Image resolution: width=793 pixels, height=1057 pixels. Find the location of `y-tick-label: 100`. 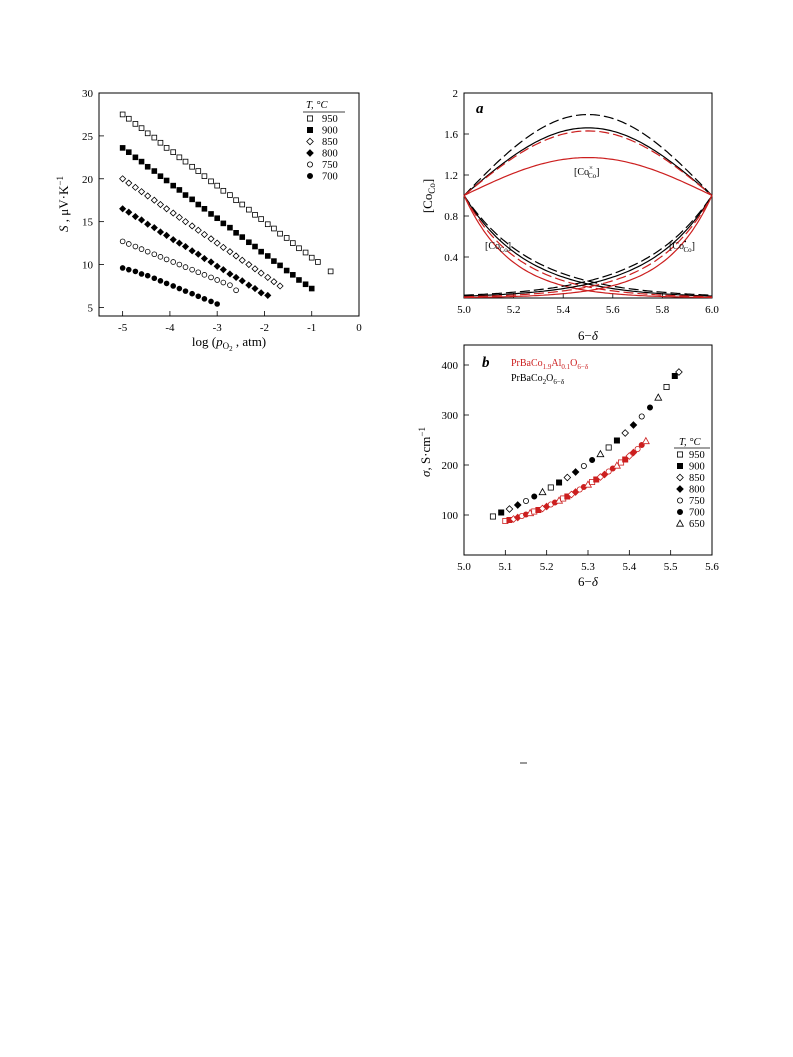

y-tick-label: 100 is located at coordinates (450, 516).